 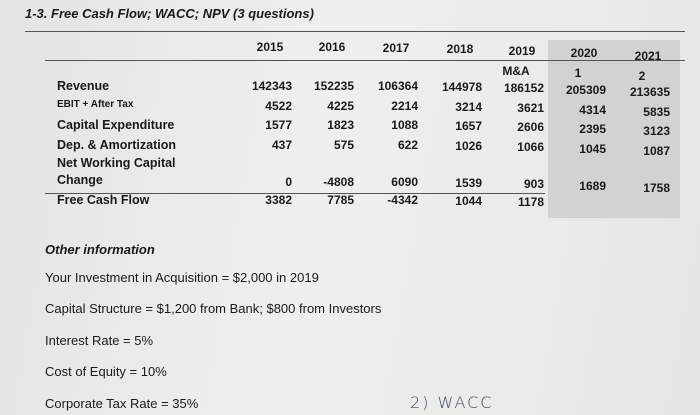 I want to click on cell-value: -4342, so click(x=402, y=200).